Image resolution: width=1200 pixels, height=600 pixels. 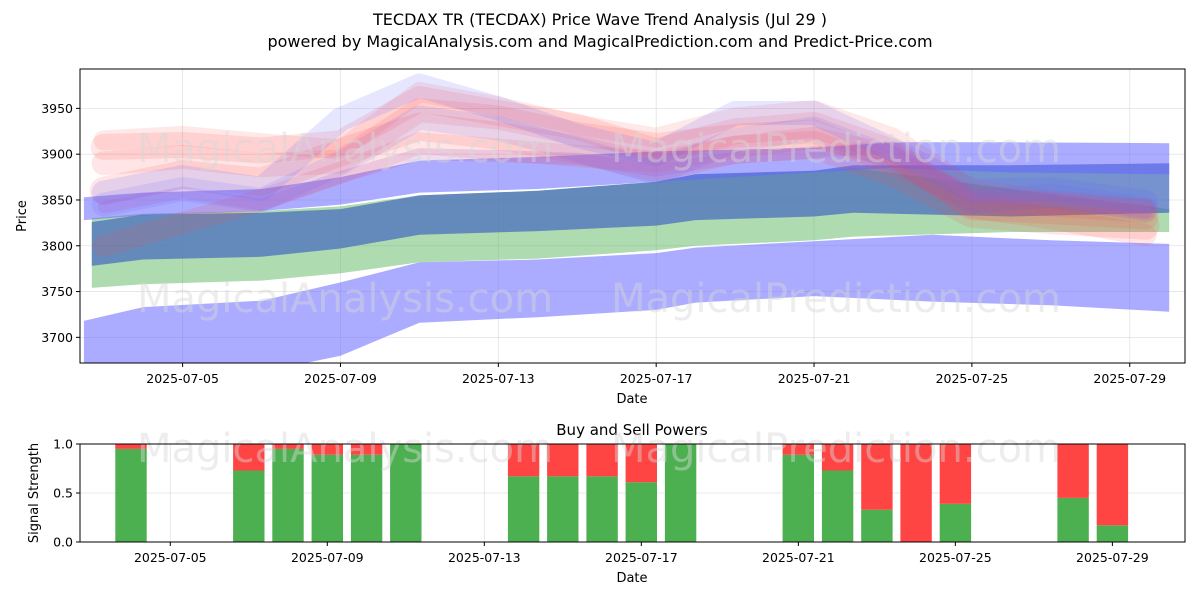 What do you see at coordinates (631, 578) in the screenshot?
I see `signal-x-axis-label: Date` at bounding box center [631, 578].